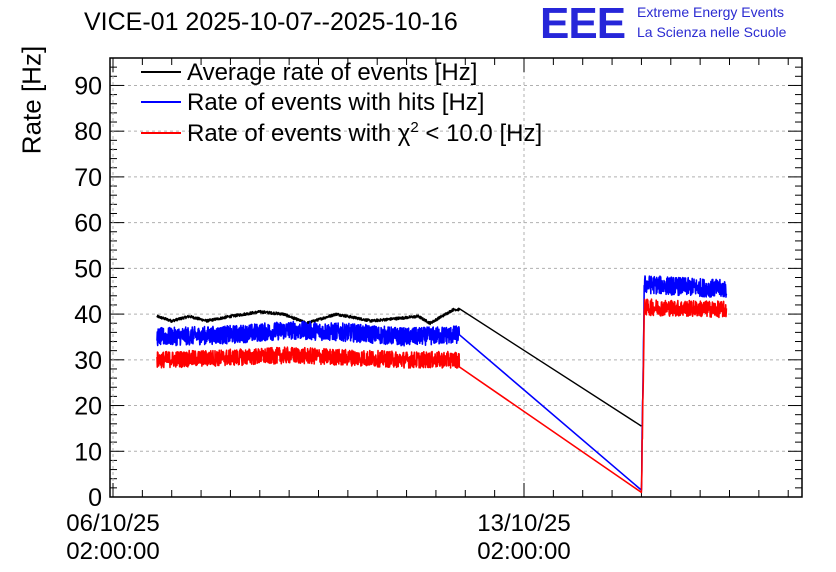 The height and width of the screenshot is (572, 836). Describe the element at coordinates (88, 269) in the screenshot. I see `y-tick-label-5: 50` at that location.